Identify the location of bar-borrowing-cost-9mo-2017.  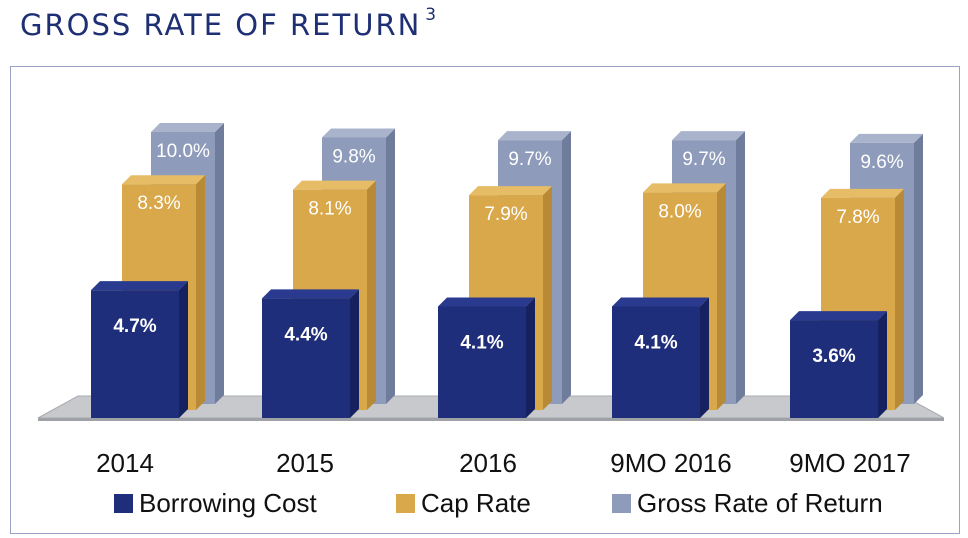
(834, 369).